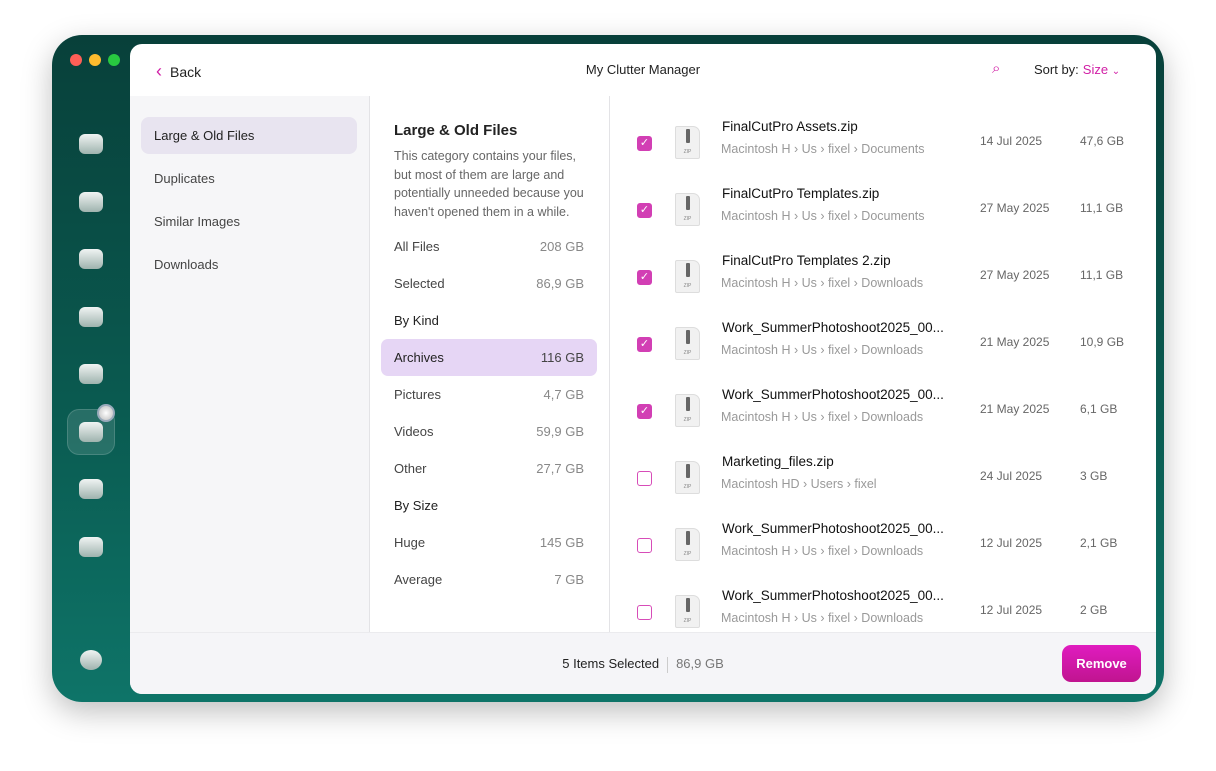  What do you see at coordinates (249, 135) in the screenshot?
I see `nav-item: Large & Old Files` at bounding box center [249, 135].